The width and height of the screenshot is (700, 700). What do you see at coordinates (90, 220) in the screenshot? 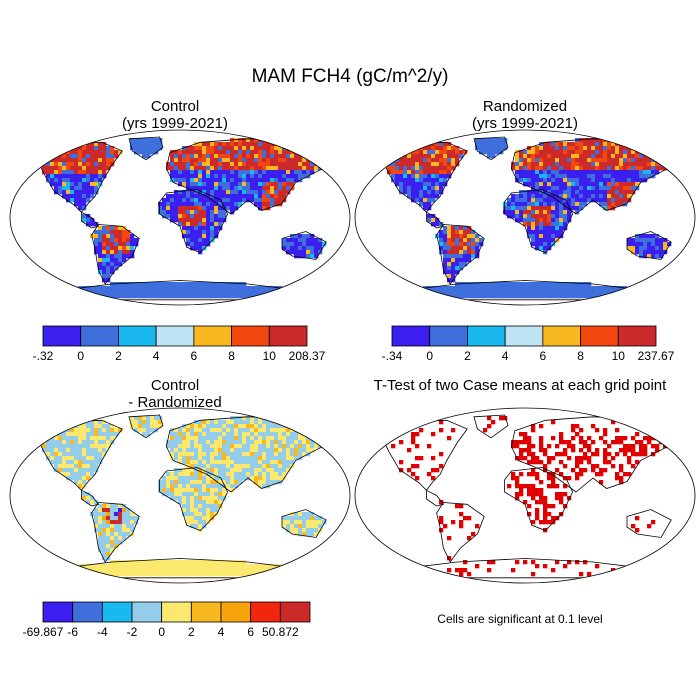
I see `coastline-central-america` at bounding box center [90, 220].